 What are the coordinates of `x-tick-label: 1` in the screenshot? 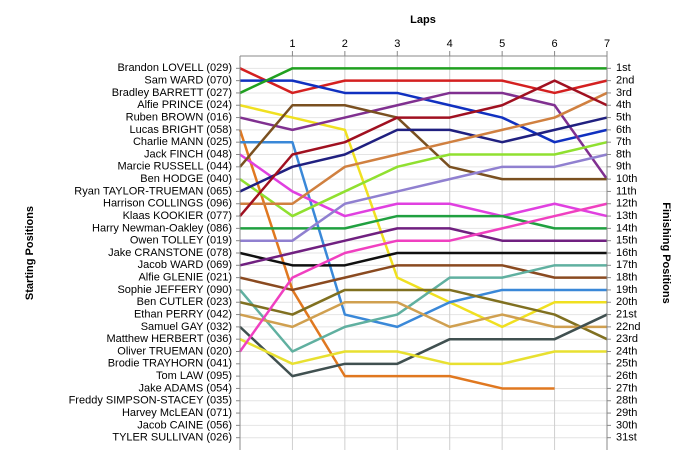 It's located at (292, 44).